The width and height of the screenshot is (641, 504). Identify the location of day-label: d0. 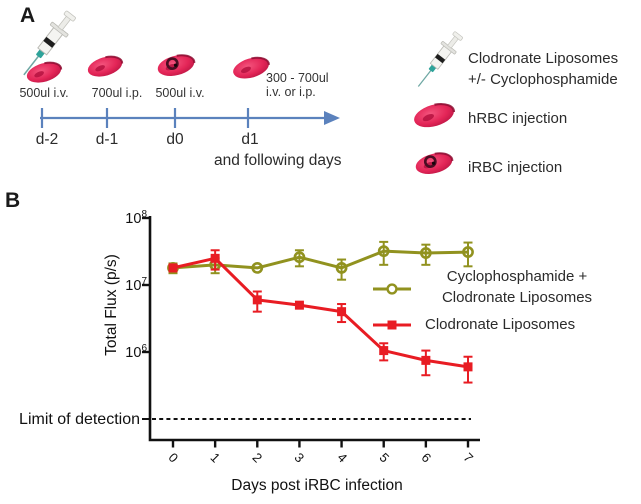
(175, 139).